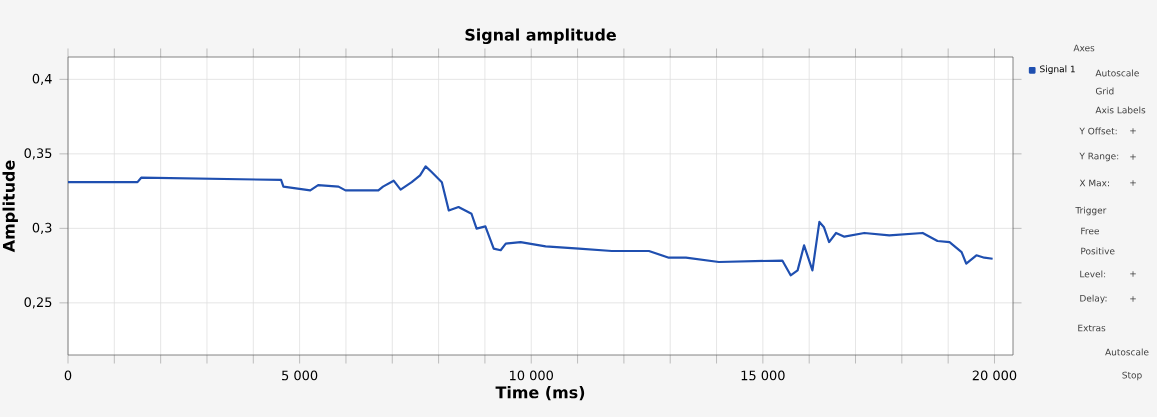 The width and height of the screenshot is (1157, 417). Describe the element at coordinates (763, 375) in the screenshot. I see `x-tick-label: 15 000` at that location.